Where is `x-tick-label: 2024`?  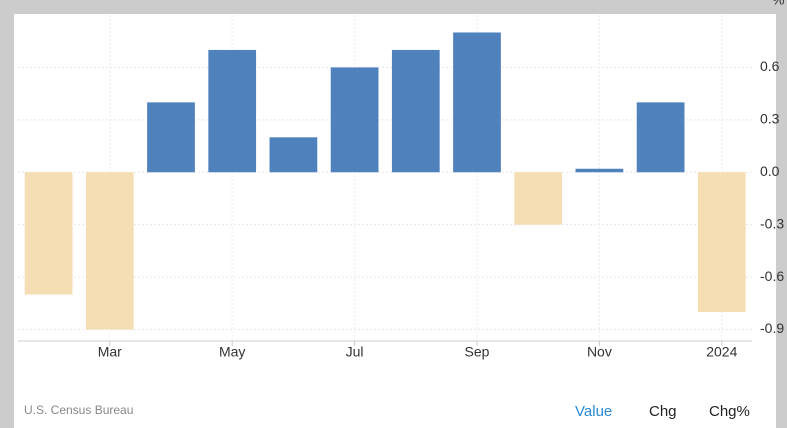 x-tick-label: 2024 is located at coordinates (721, 352).